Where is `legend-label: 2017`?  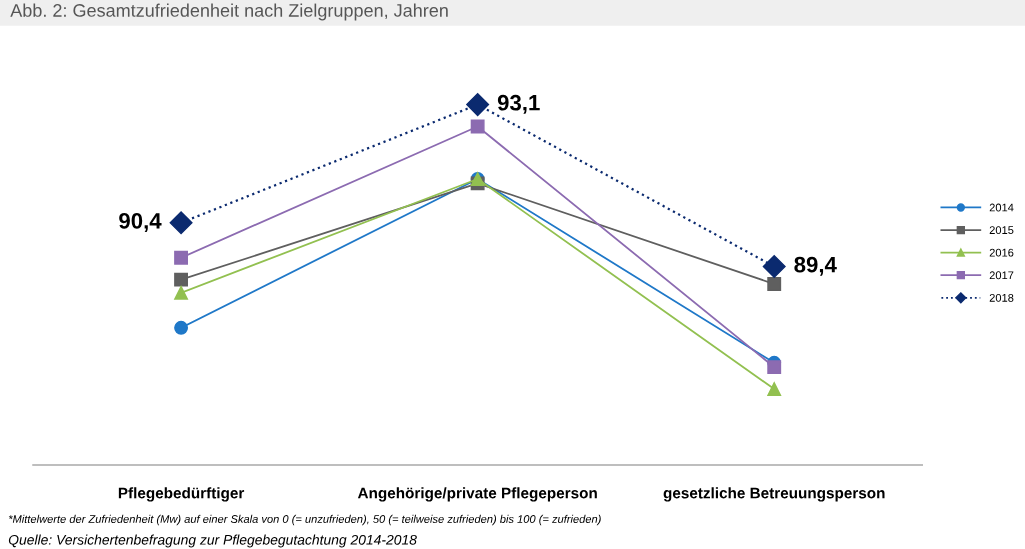 legend-label: 2017 is located at coordinates (1001, 275).